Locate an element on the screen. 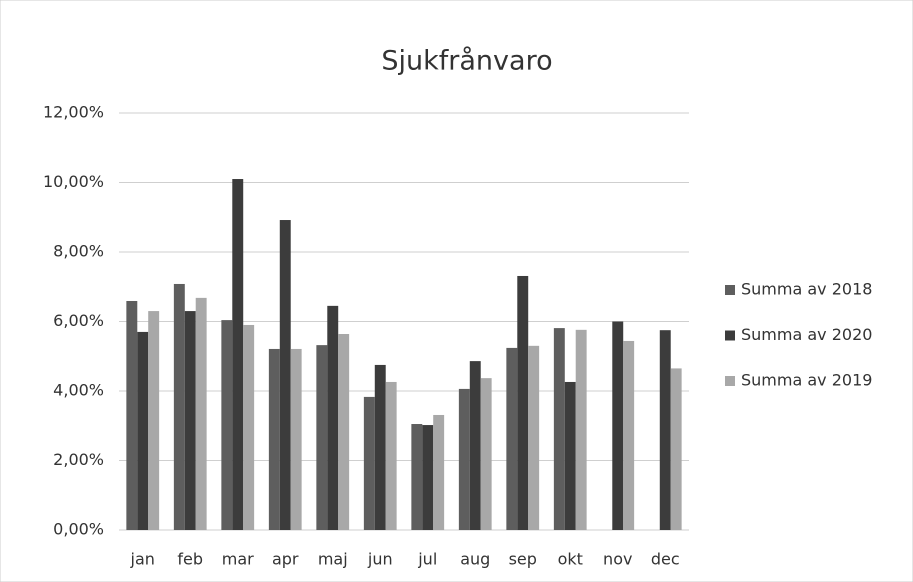  x-tick-label: jan is located at coordinates (142, 559).